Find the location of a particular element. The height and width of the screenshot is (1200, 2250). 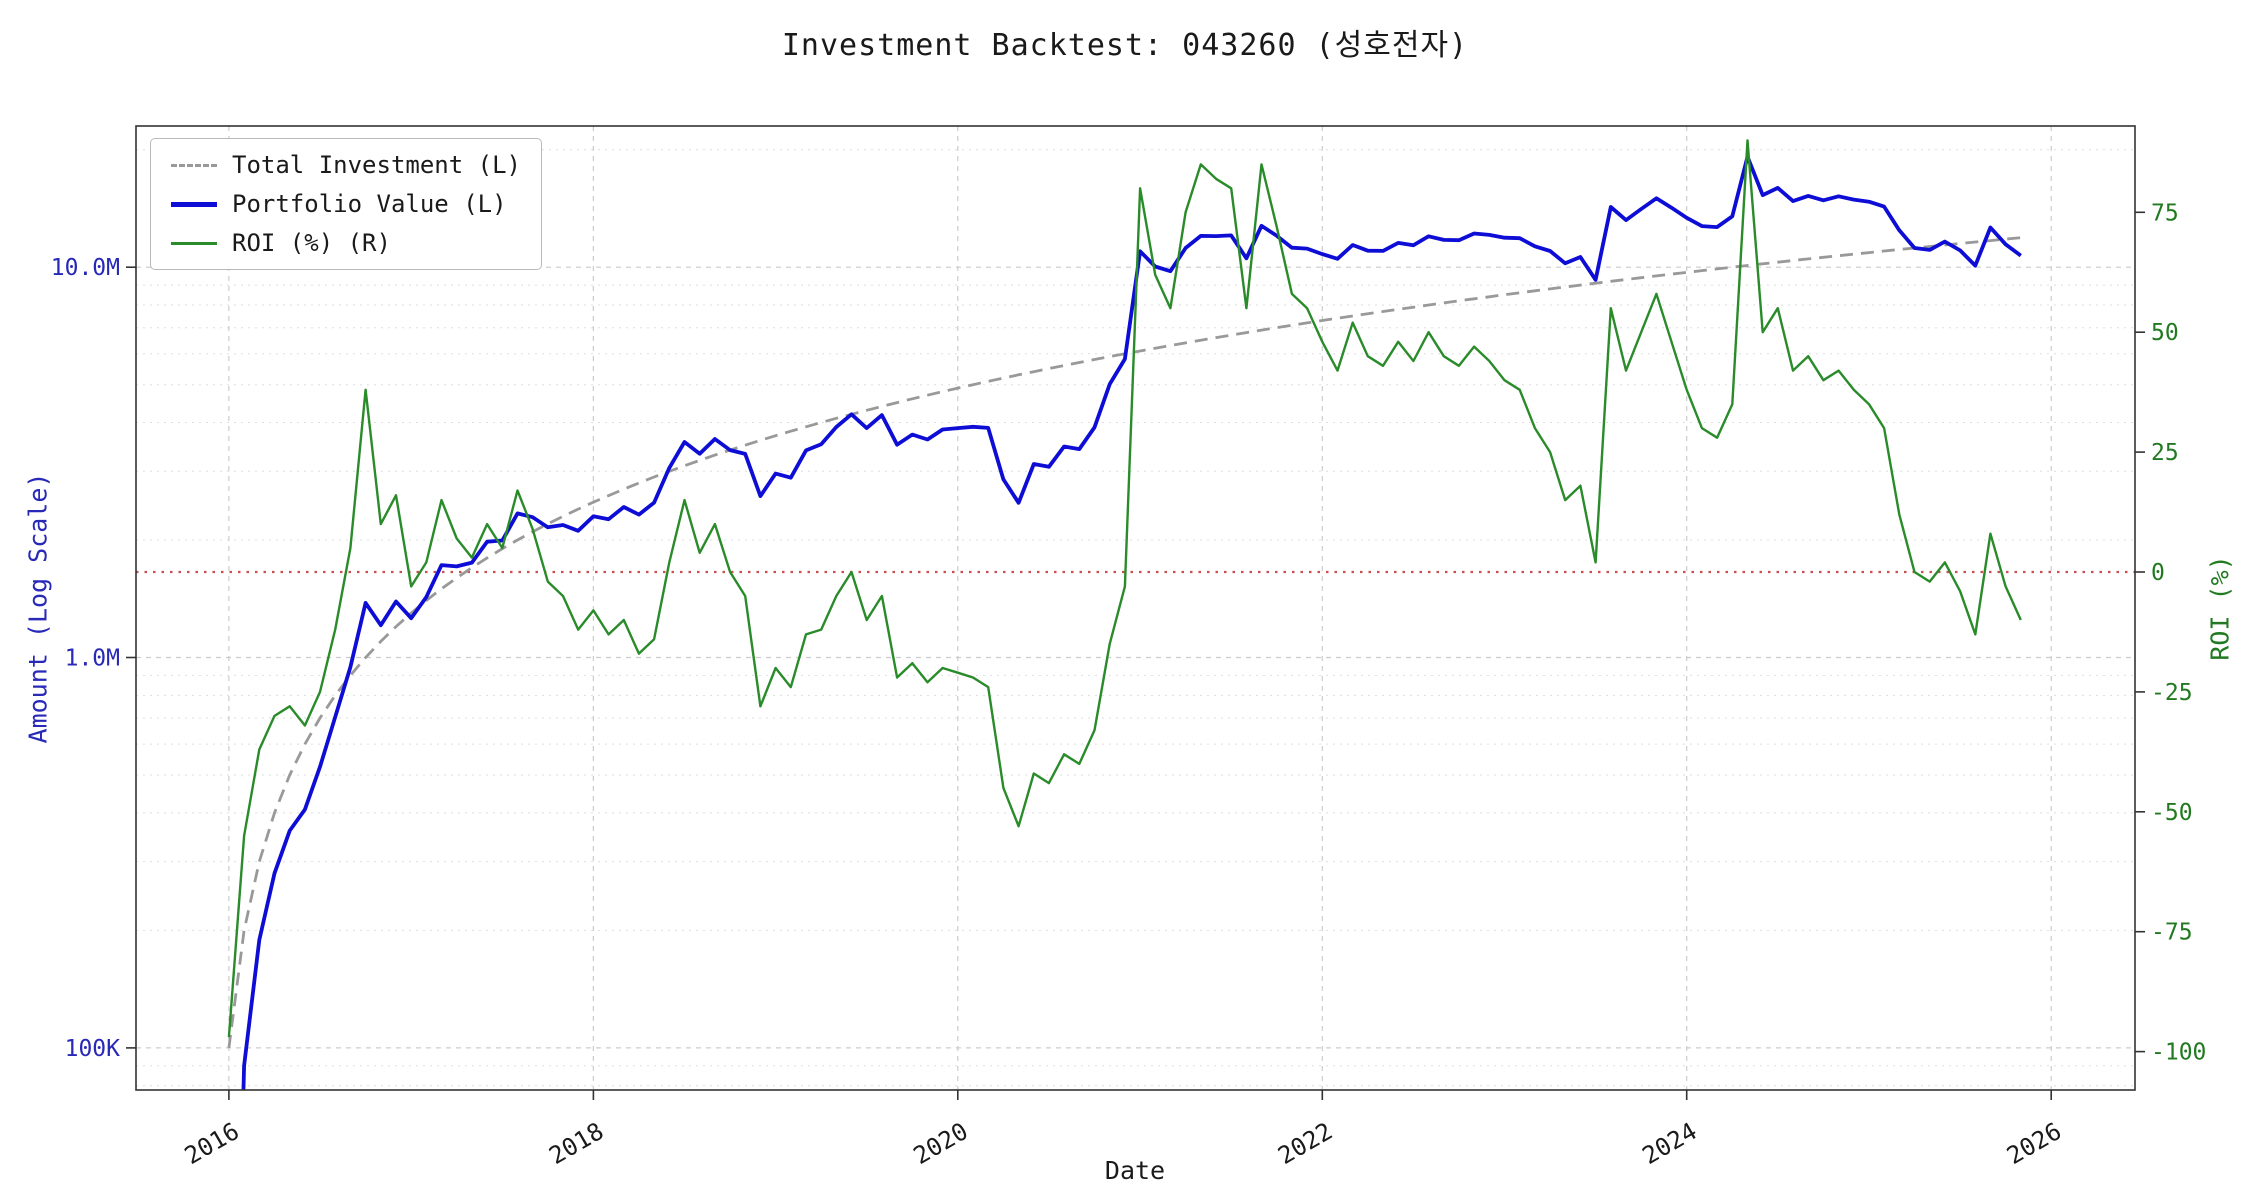

svg-text: 2024 is located at coordinates (1670, 1143).